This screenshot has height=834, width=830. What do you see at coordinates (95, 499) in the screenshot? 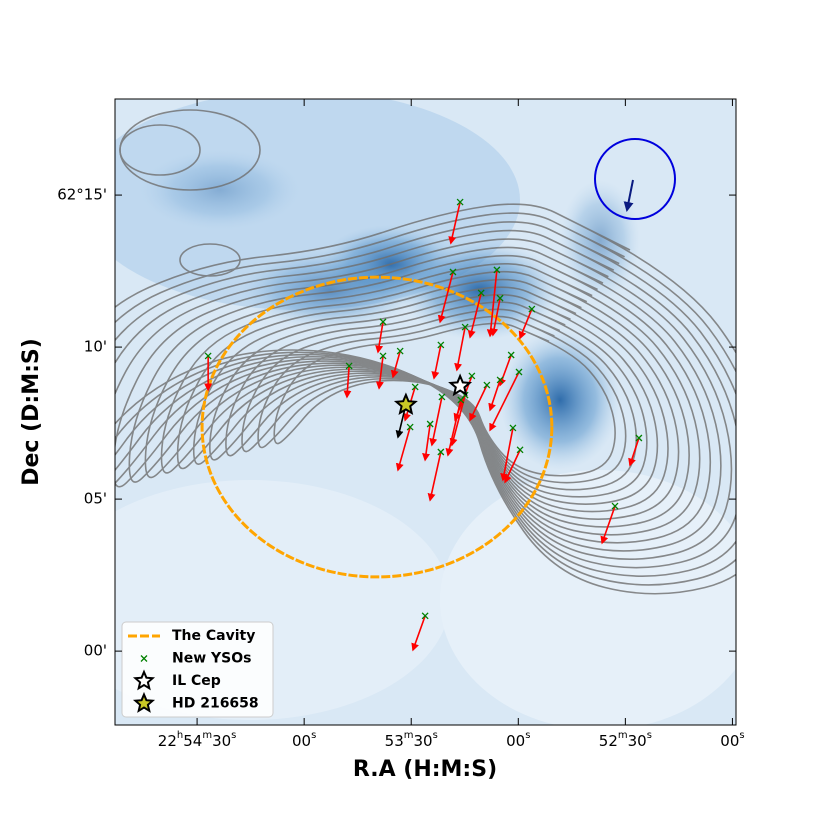
I see `y-tick-label: 05'` at bounding box center [95, 499].